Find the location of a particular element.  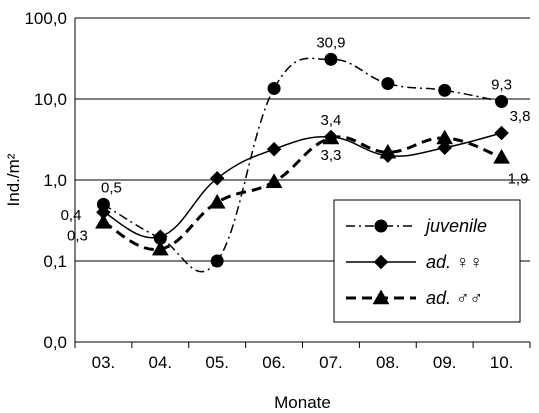

y-tick-label: 1,0 is located at coordinates (55, 180).